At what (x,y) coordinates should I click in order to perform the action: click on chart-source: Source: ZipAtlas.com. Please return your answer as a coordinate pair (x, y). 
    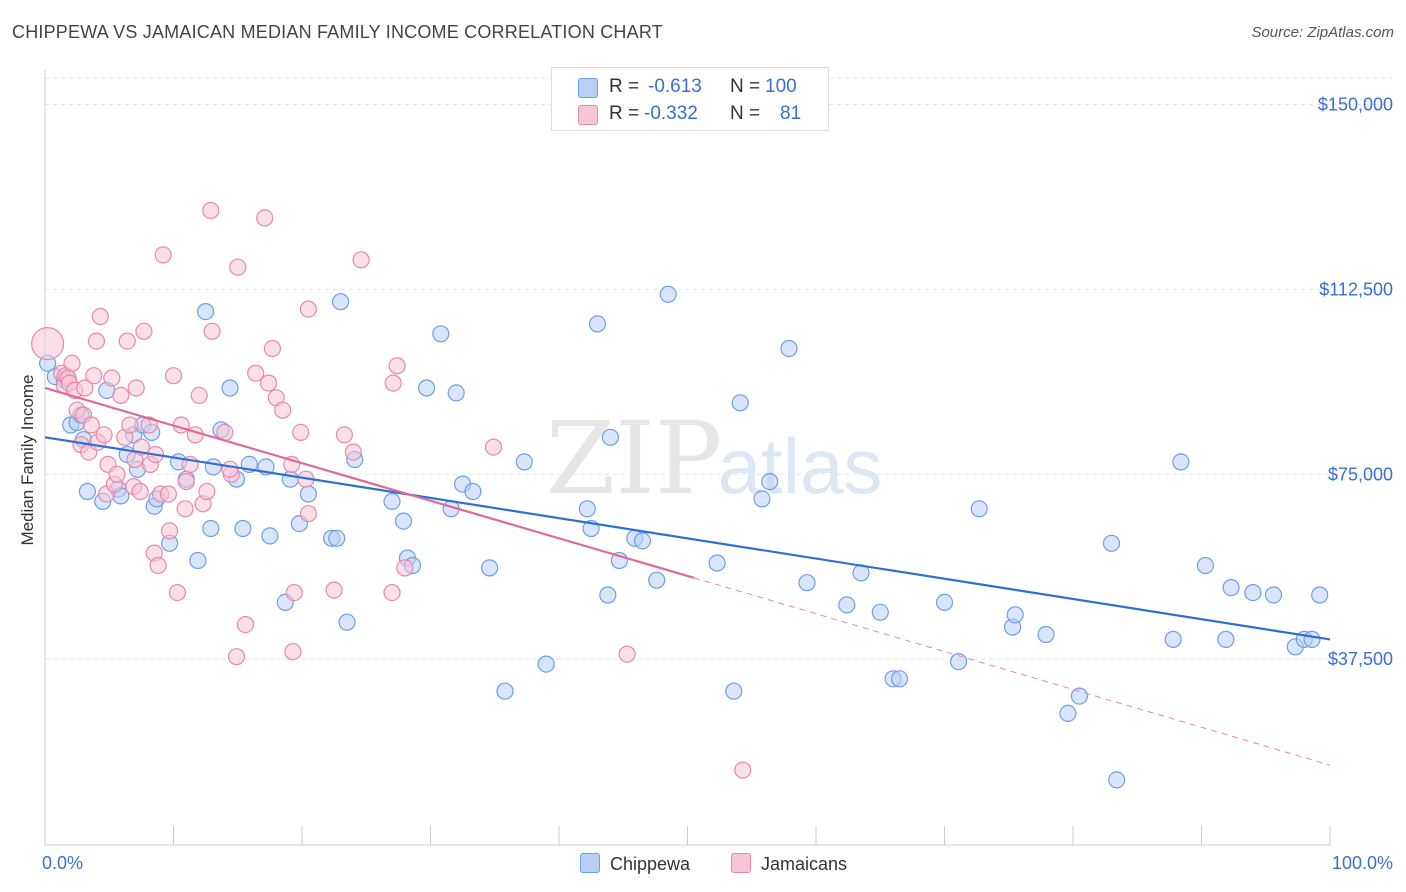
    Looking at the image, I should click on (1322, 32).